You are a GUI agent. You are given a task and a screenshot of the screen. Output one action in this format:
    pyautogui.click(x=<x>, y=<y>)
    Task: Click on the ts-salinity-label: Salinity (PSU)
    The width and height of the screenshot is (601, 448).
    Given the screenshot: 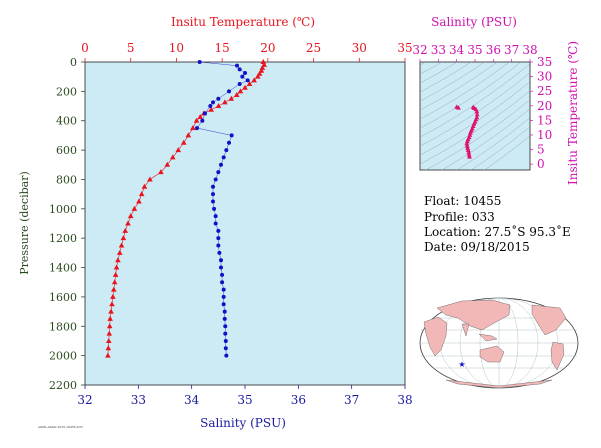 What is the action you would take?
    pyautogui.click(x=474, y=22)
    